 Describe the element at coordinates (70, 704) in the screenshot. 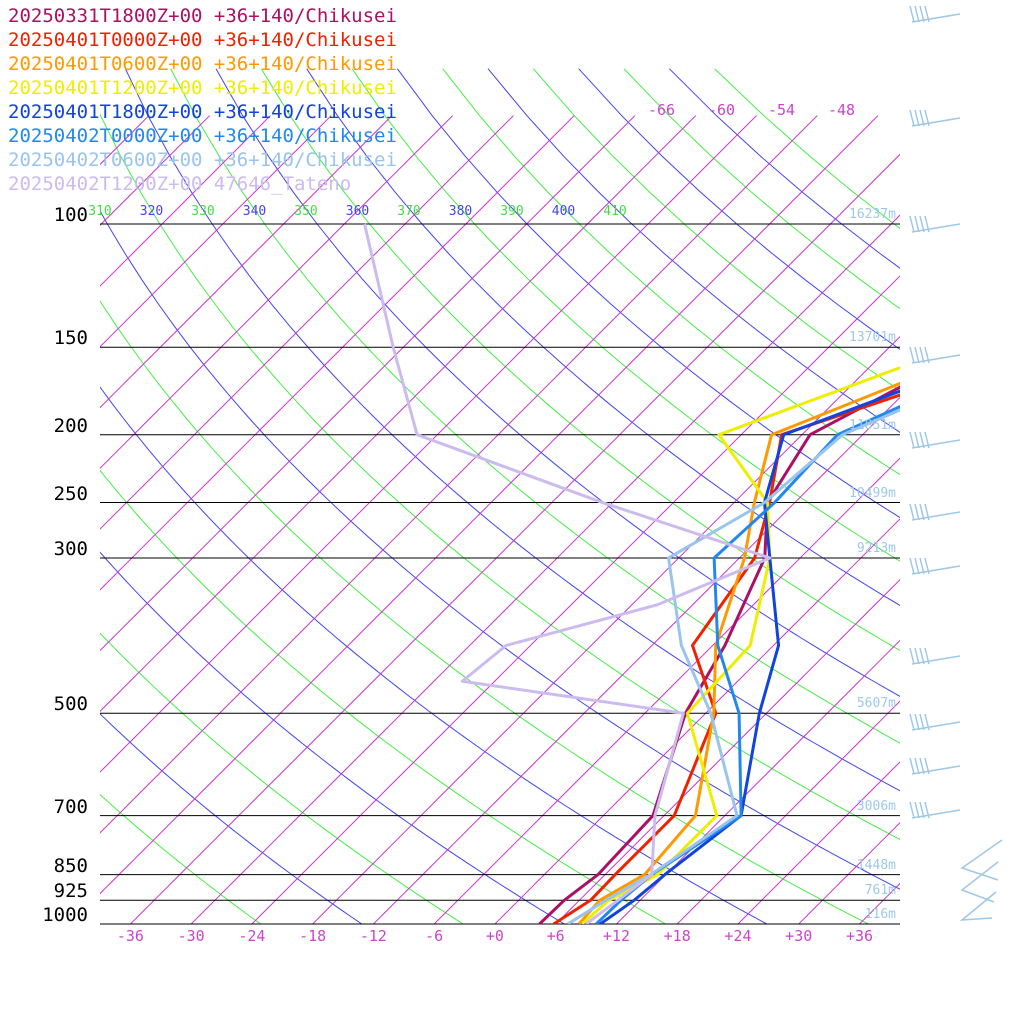

I see `pressure-tick-label: 500` at that location.